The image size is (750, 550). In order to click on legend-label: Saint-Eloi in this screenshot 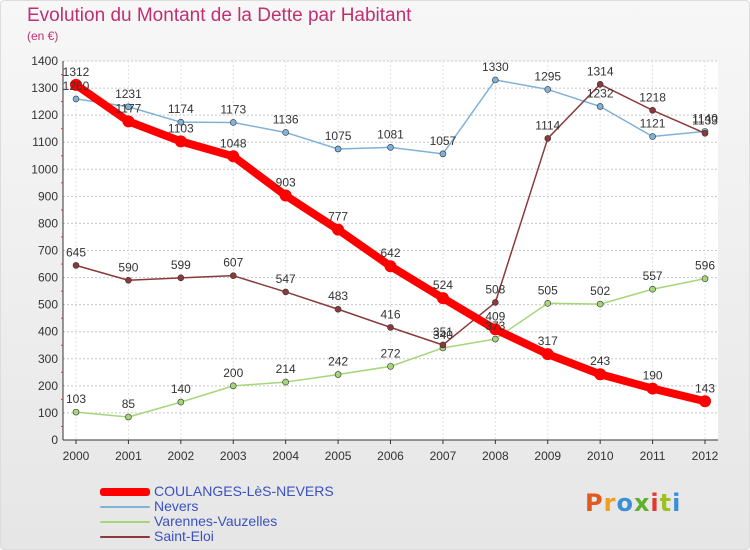, I will do `click(184, 536)`.